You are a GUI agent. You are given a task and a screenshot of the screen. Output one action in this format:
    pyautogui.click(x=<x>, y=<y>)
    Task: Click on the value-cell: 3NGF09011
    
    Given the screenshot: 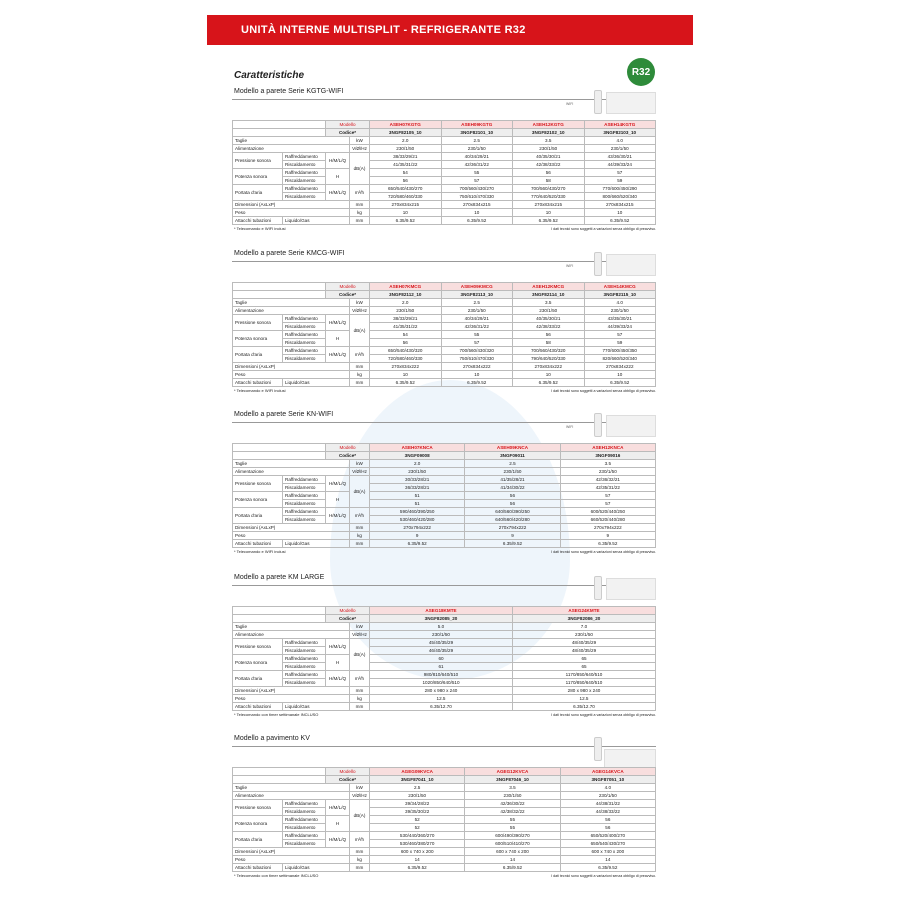 What is the action you would take?
    pyautogui.click(x=512, y=455)
    